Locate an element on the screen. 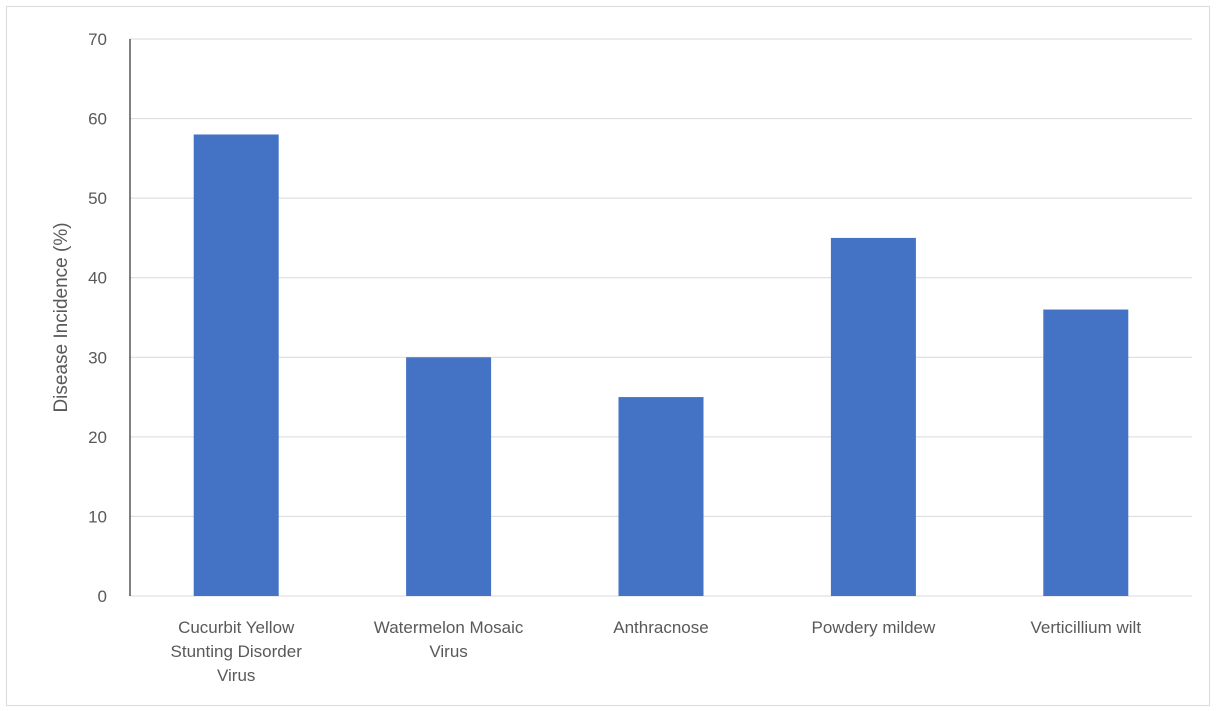 The image size is (1217, 711). y-tick-label: 70 is located at coordinates (97, 39).